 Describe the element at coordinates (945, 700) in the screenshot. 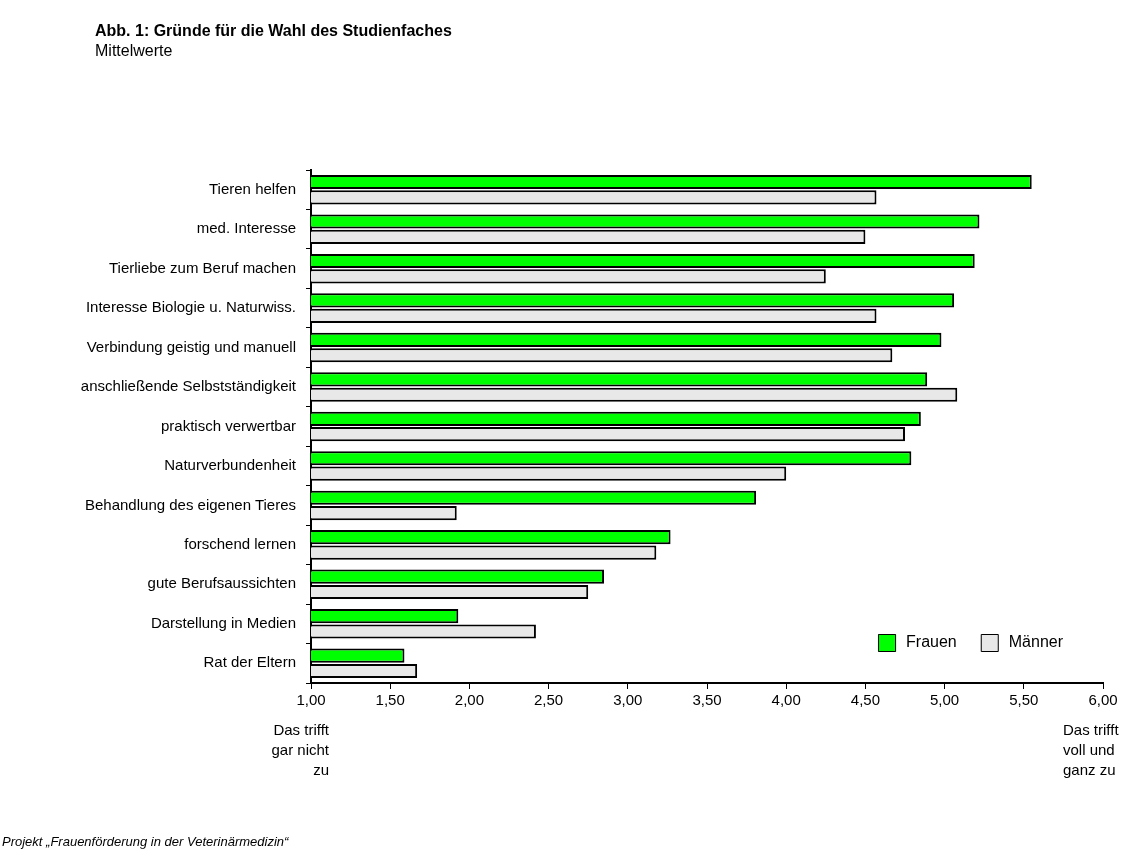

I see `x-tick-label: 5,00` at that location.